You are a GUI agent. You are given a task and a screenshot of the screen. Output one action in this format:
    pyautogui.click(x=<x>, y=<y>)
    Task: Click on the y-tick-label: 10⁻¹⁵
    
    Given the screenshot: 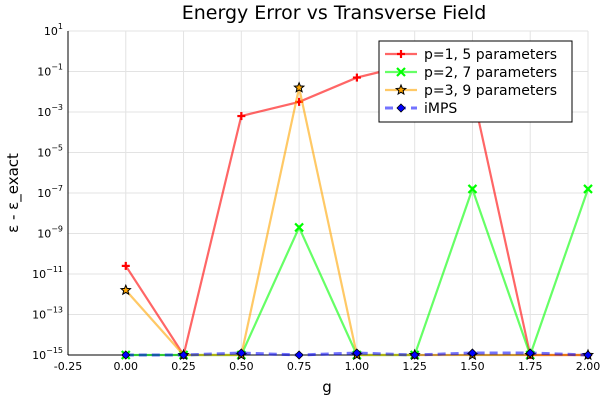 What is the action you would take?
    pyautogui.click(x=47, y=354)
    